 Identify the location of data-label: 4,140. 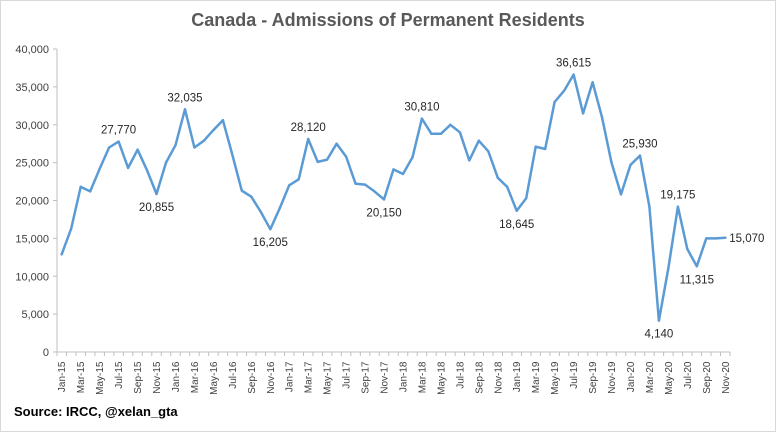
(659, 335).